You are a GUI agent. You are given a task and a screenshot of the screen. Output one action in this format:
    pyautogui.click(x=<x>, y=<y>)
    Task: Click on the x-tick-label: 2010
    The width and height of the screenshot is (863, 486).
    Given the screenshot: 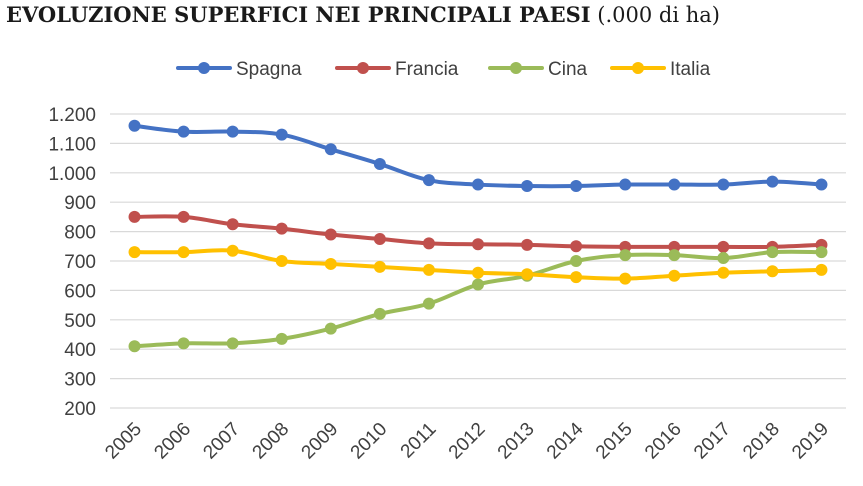 What is the action you would take?
    pyautogui.click(x=369, y=441)
    